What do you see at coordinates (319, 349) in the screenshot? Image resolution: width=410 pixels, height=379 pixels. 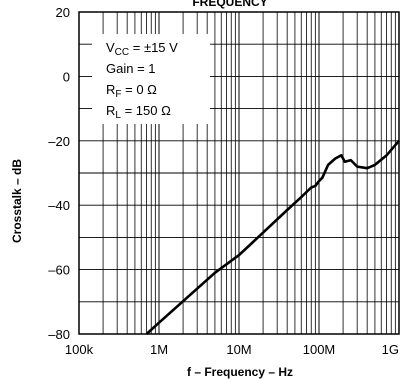 I see `x-tick-label: 100M` at bounding box center [319, 349].